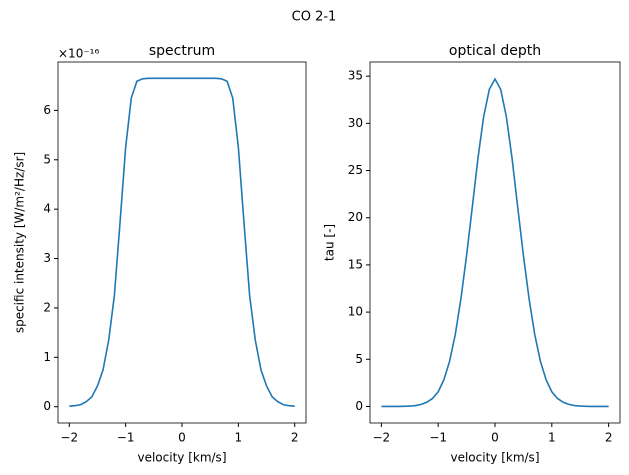  I want to click on y-tick-label: 6, so click(47, 110).